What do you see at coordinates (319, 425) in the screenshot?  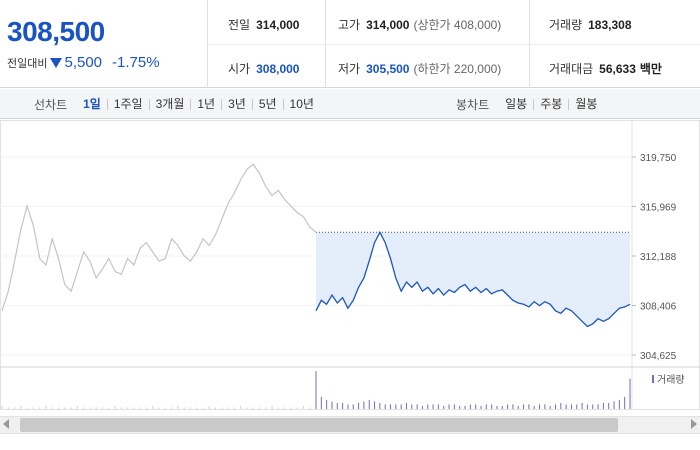 I see `scrollbar-thumb` at bounding box center [319, 425].